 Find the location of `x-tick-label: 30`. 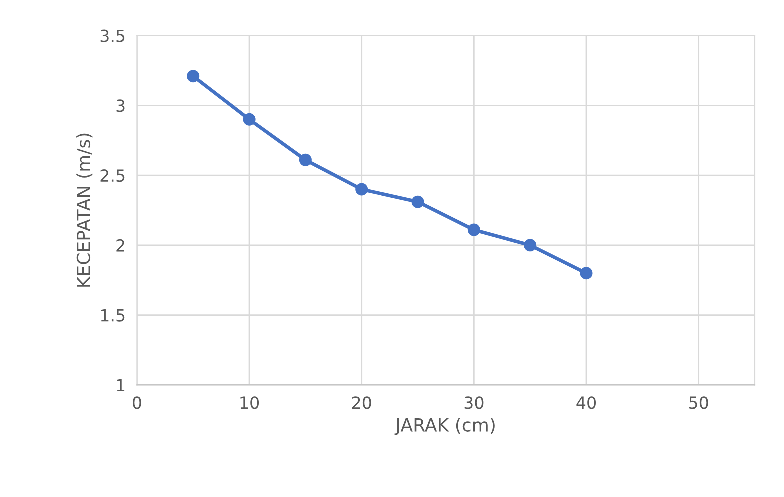

x-tick-label: 30 is located at coordinates (474, 403).